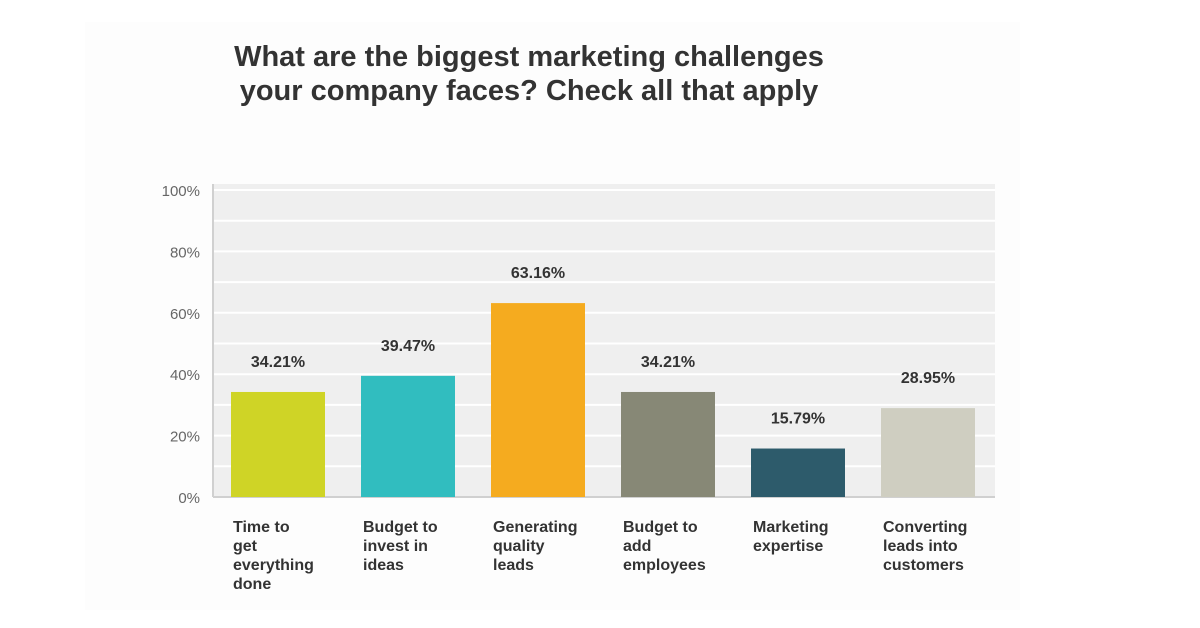  I want to click on x-tick-label: Generating quality leads, so click(543, 546).